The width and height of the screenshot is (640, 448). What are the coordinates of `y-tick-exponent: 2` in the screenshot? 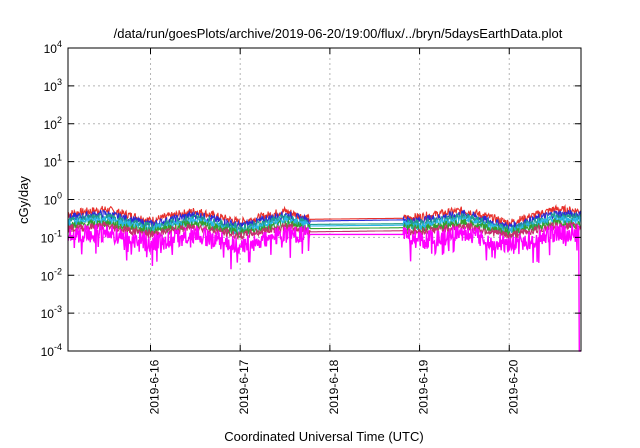 It's located at (59, 120).